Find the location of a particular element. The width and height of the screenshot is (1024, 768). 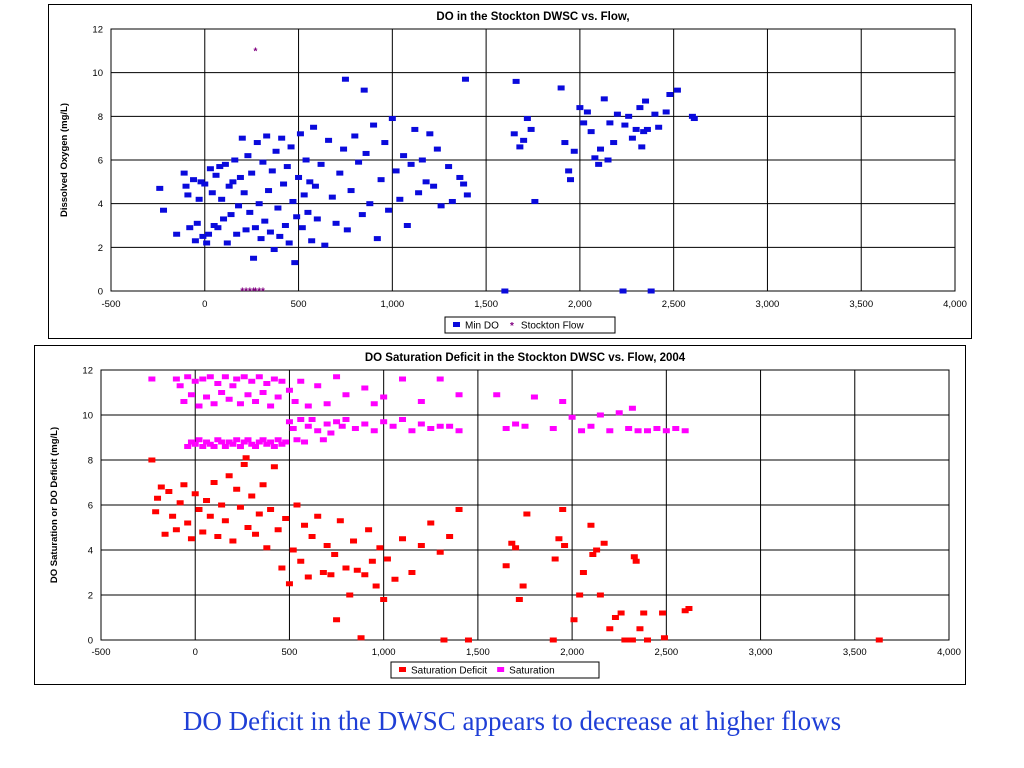

chart-1-x-tick-label: 2,000 is located at coordinates (580, 304).